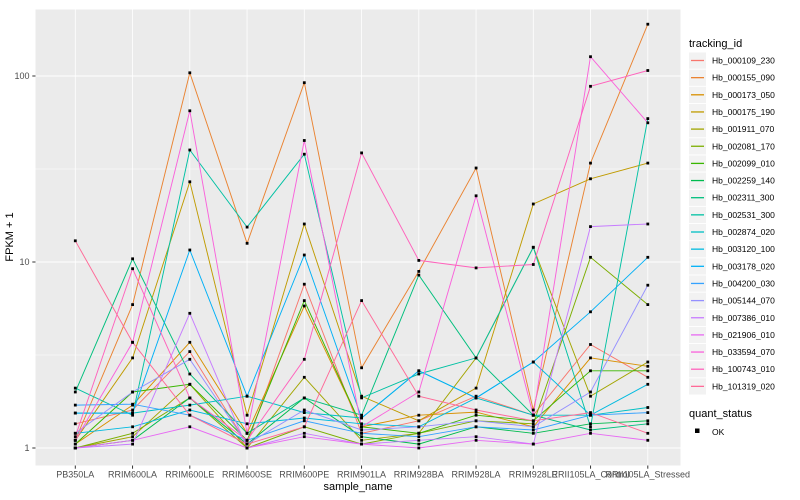 The width and height of the screenshot is (800, 500). What do you see at coordinates (743, 352) in the screenshot?
I see `legend-item-label: Hb_033594_070` at bounding box center [743, 352].